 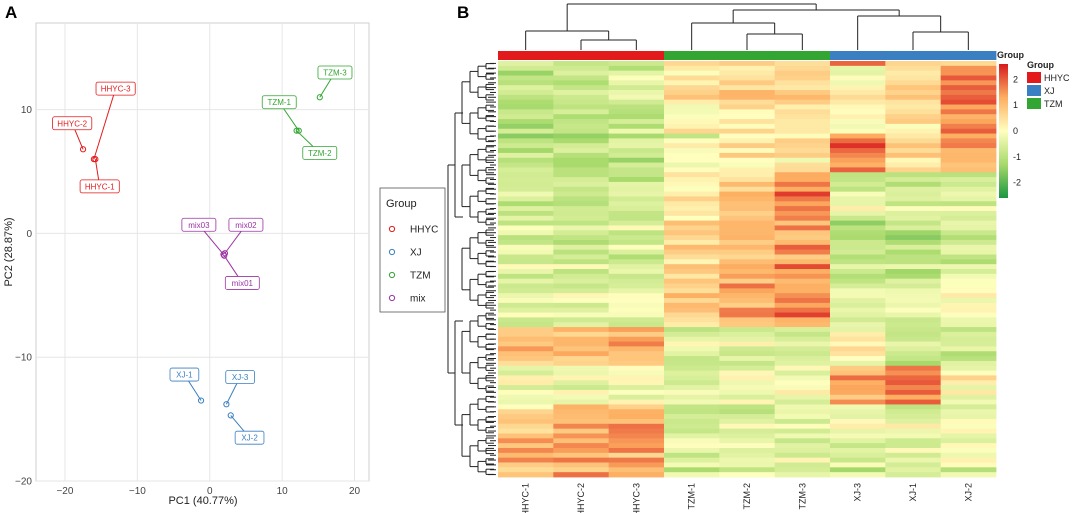 What do you see at coordinates (320, 153) in the screenshot?
I see `pca-point-label: TZM-2` at bounding box center [320, 153].